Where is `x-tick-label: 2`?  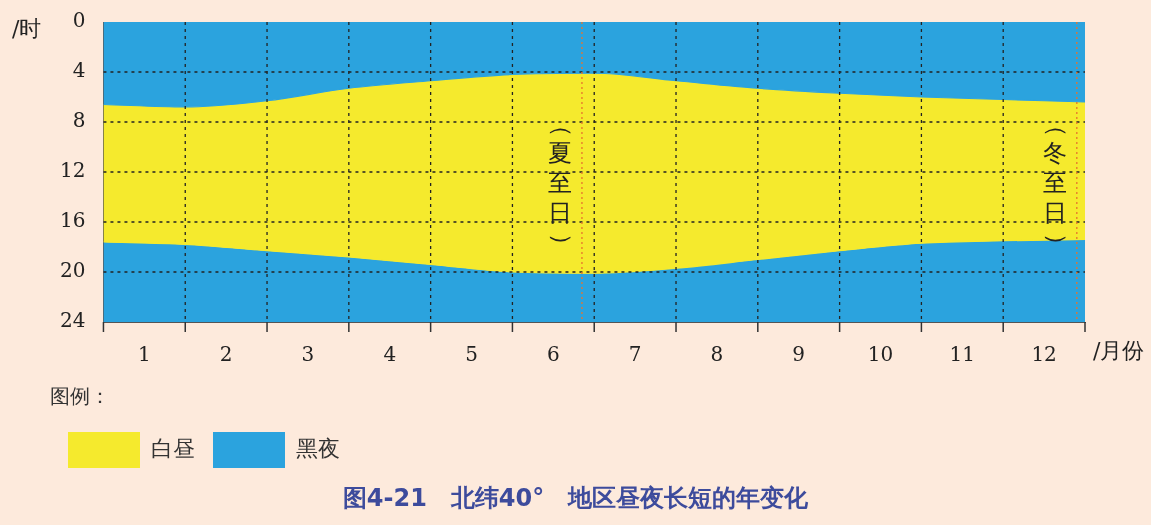
x-tick-label: 2 is located at coordinates (226, 354).